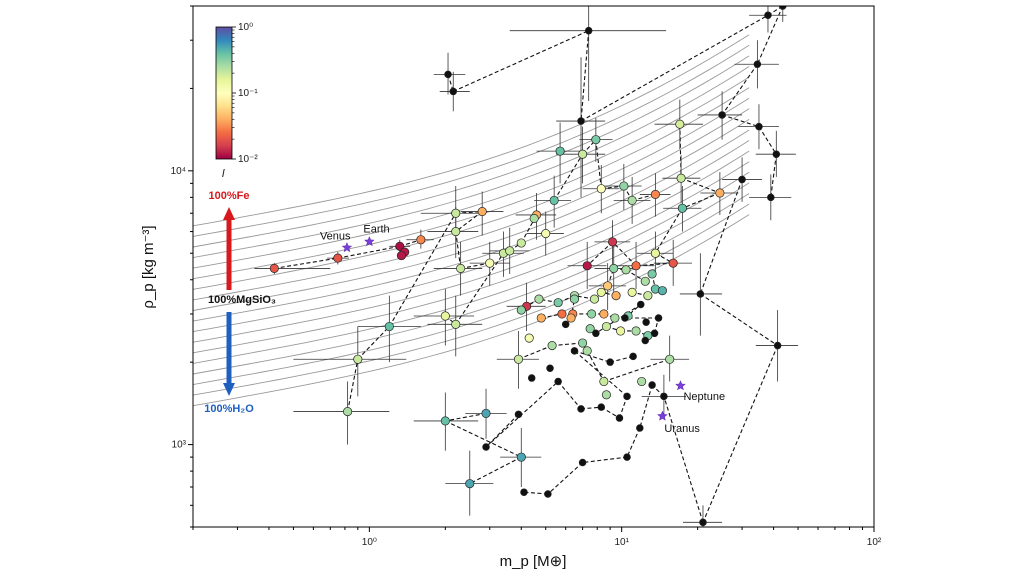 The height and width of the screenshot is (576, 1024). What do you see at coordinates (245, 93) in the screenshot?
I see `colorbar-ticks: 10⁰ 10⁻¹ 10⁻²` at bounding box center [245, 93].